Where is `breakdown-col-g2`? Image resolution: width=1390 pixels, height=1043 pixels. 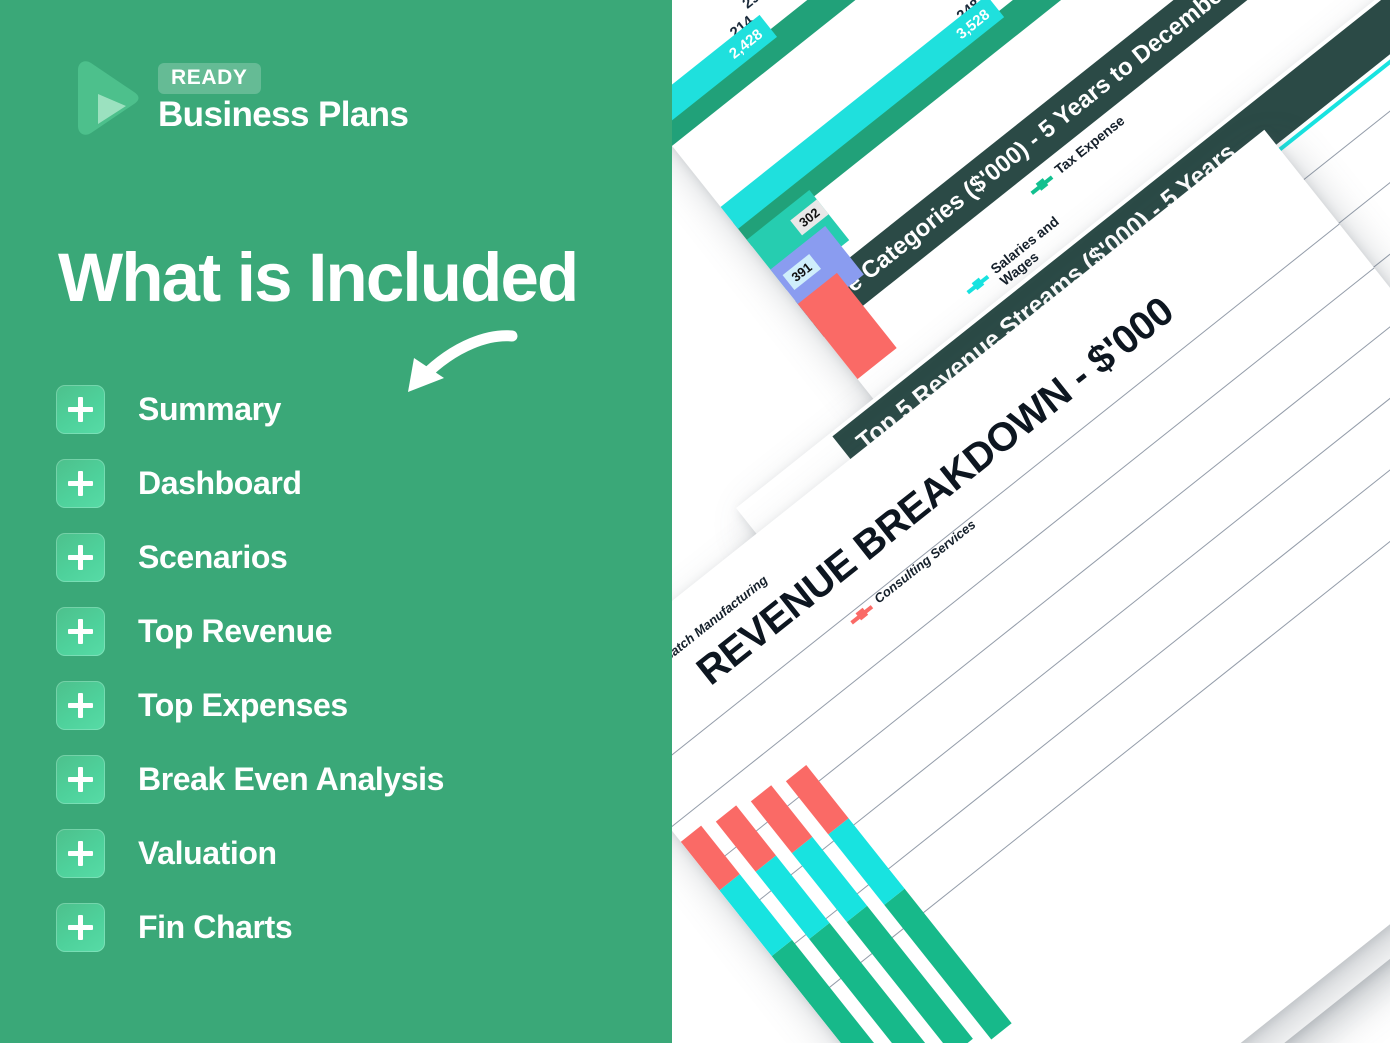
breakdown-col-g2 is located at coordinates (719, 1017).